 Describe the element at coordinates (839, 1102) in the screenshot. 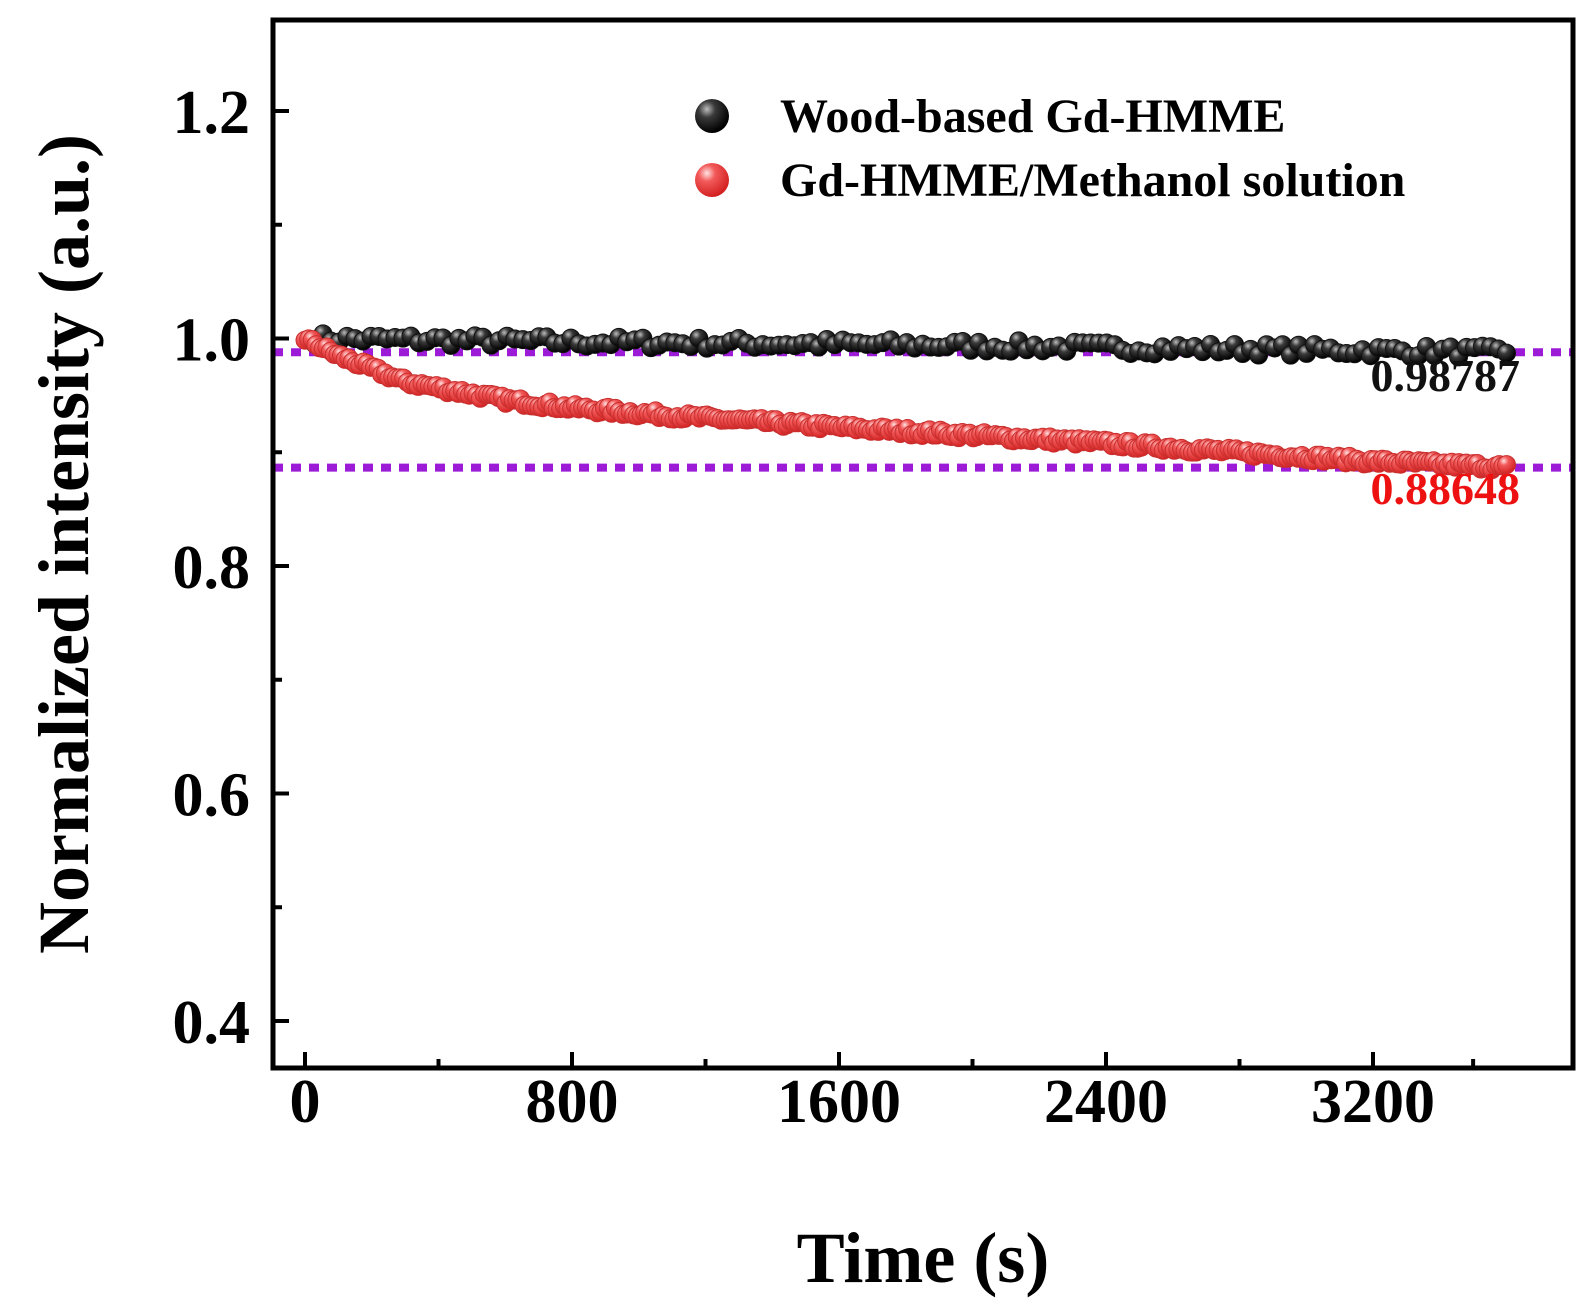

I see `x-tick-label: 1600` at that location.